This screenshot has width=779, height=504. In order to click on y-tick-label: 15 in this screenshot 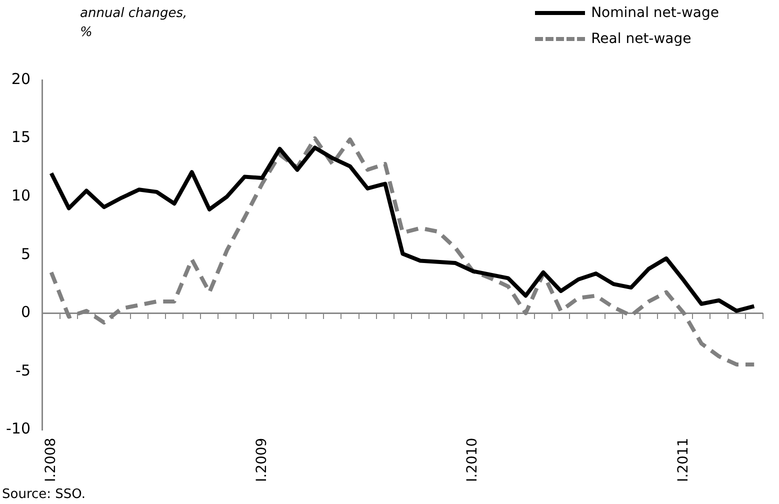, I will do `click(20, 137)`.